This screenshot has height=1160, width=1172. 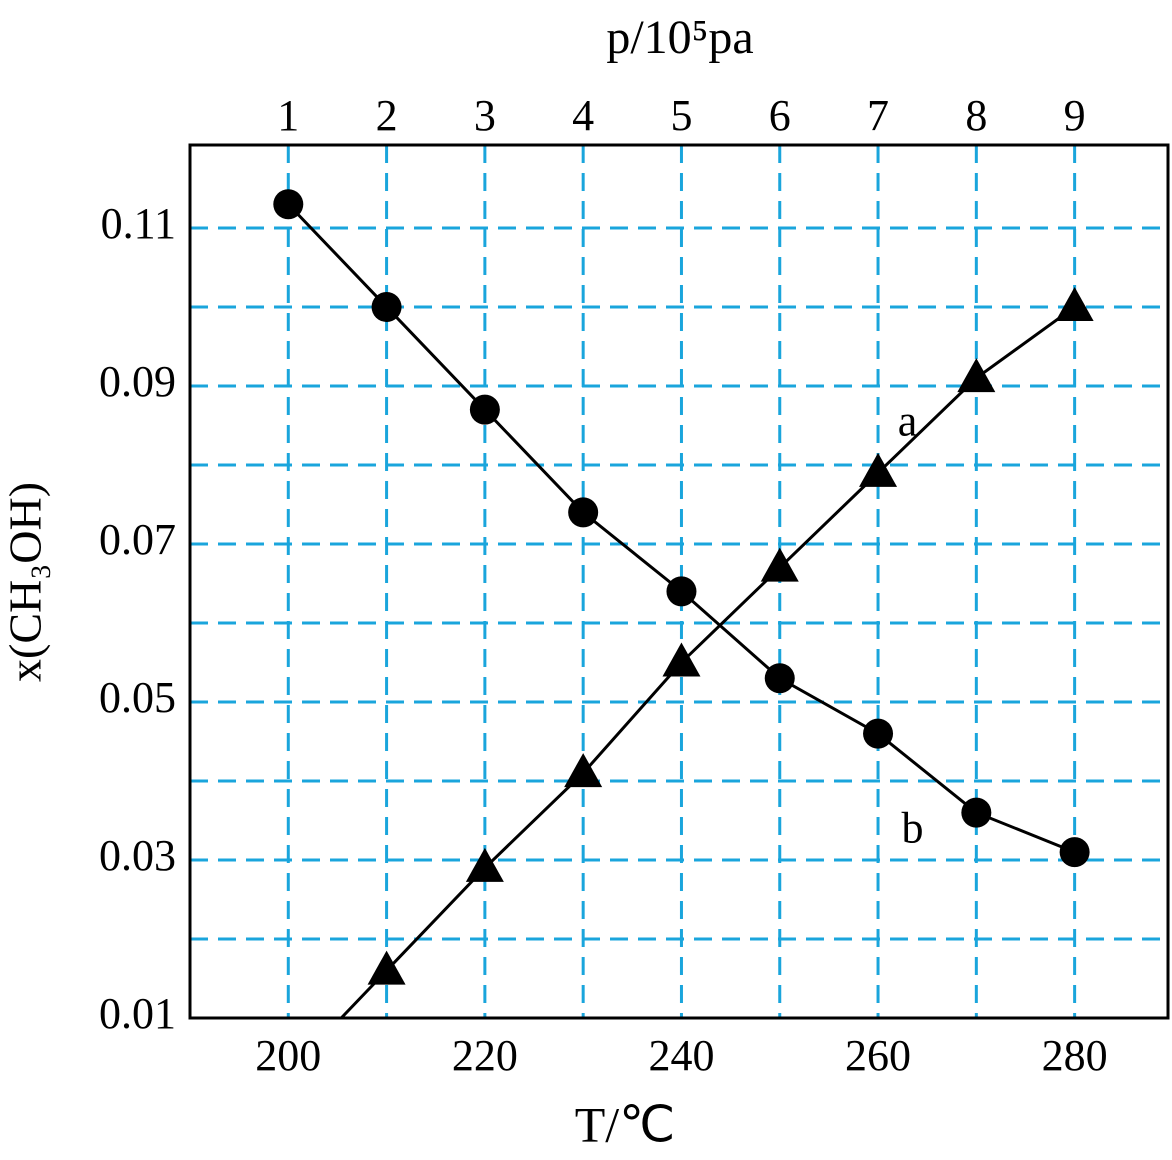 What do you see at coordinates (137, 381) in the screenshot?
I see `y-tick-label: 0.09` at bounding box center [137, 381].